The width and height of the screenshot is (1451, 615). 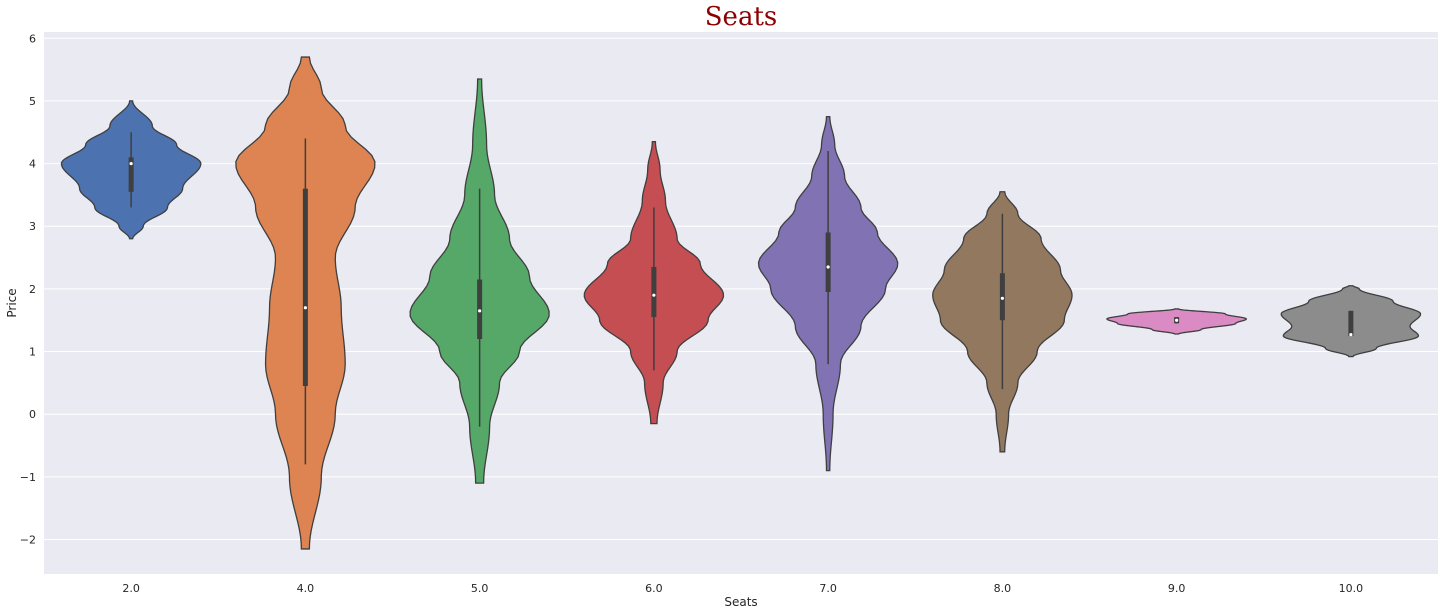 What do you see at coordinates (1177, 588) in the screenshot?
I see `x-tick-label: 9.0` at bounding box center [1177, 588].